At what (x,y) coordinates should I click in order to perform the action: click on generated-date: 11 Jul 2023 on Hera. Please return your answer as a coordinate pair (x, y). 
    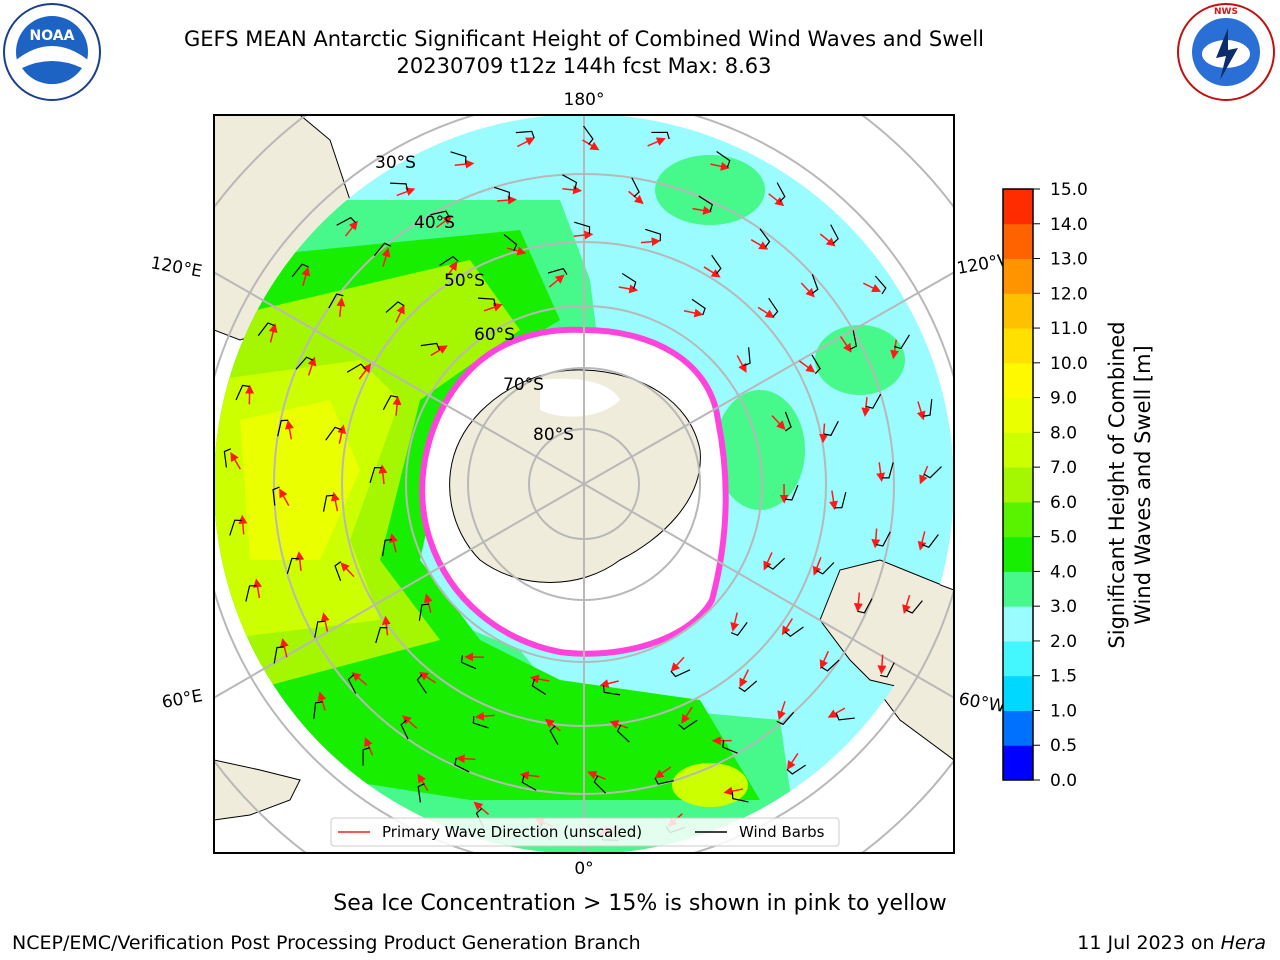
    Looking at the image, I should click on (1171, 943).